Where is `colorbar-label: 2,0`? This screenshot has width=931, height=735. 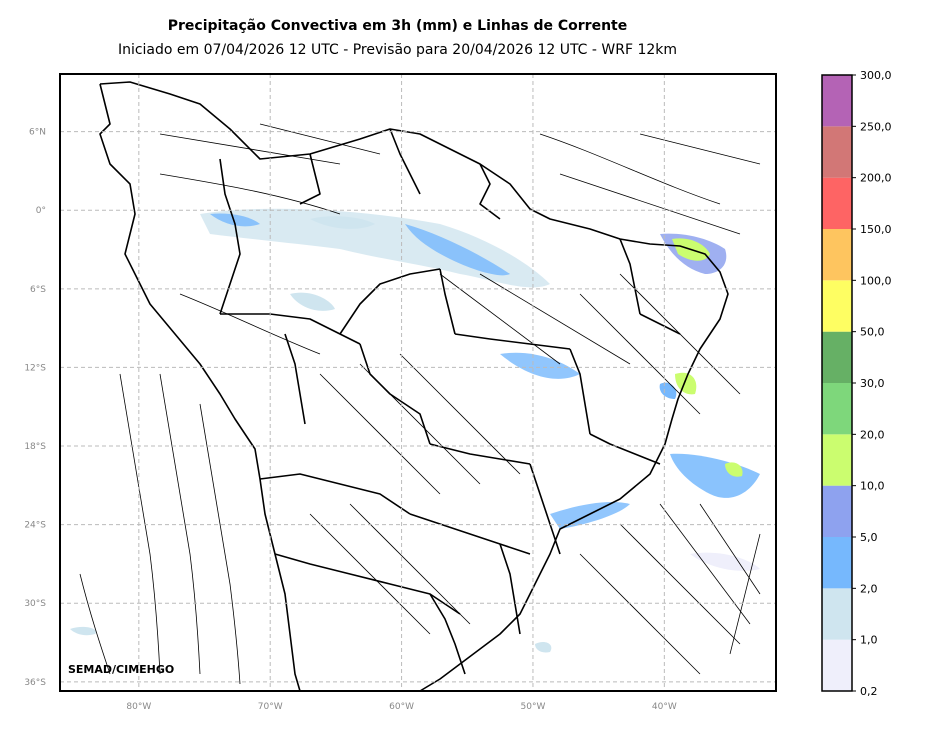 colorbar-label: 2,0 is located at coordinates (869, 588).